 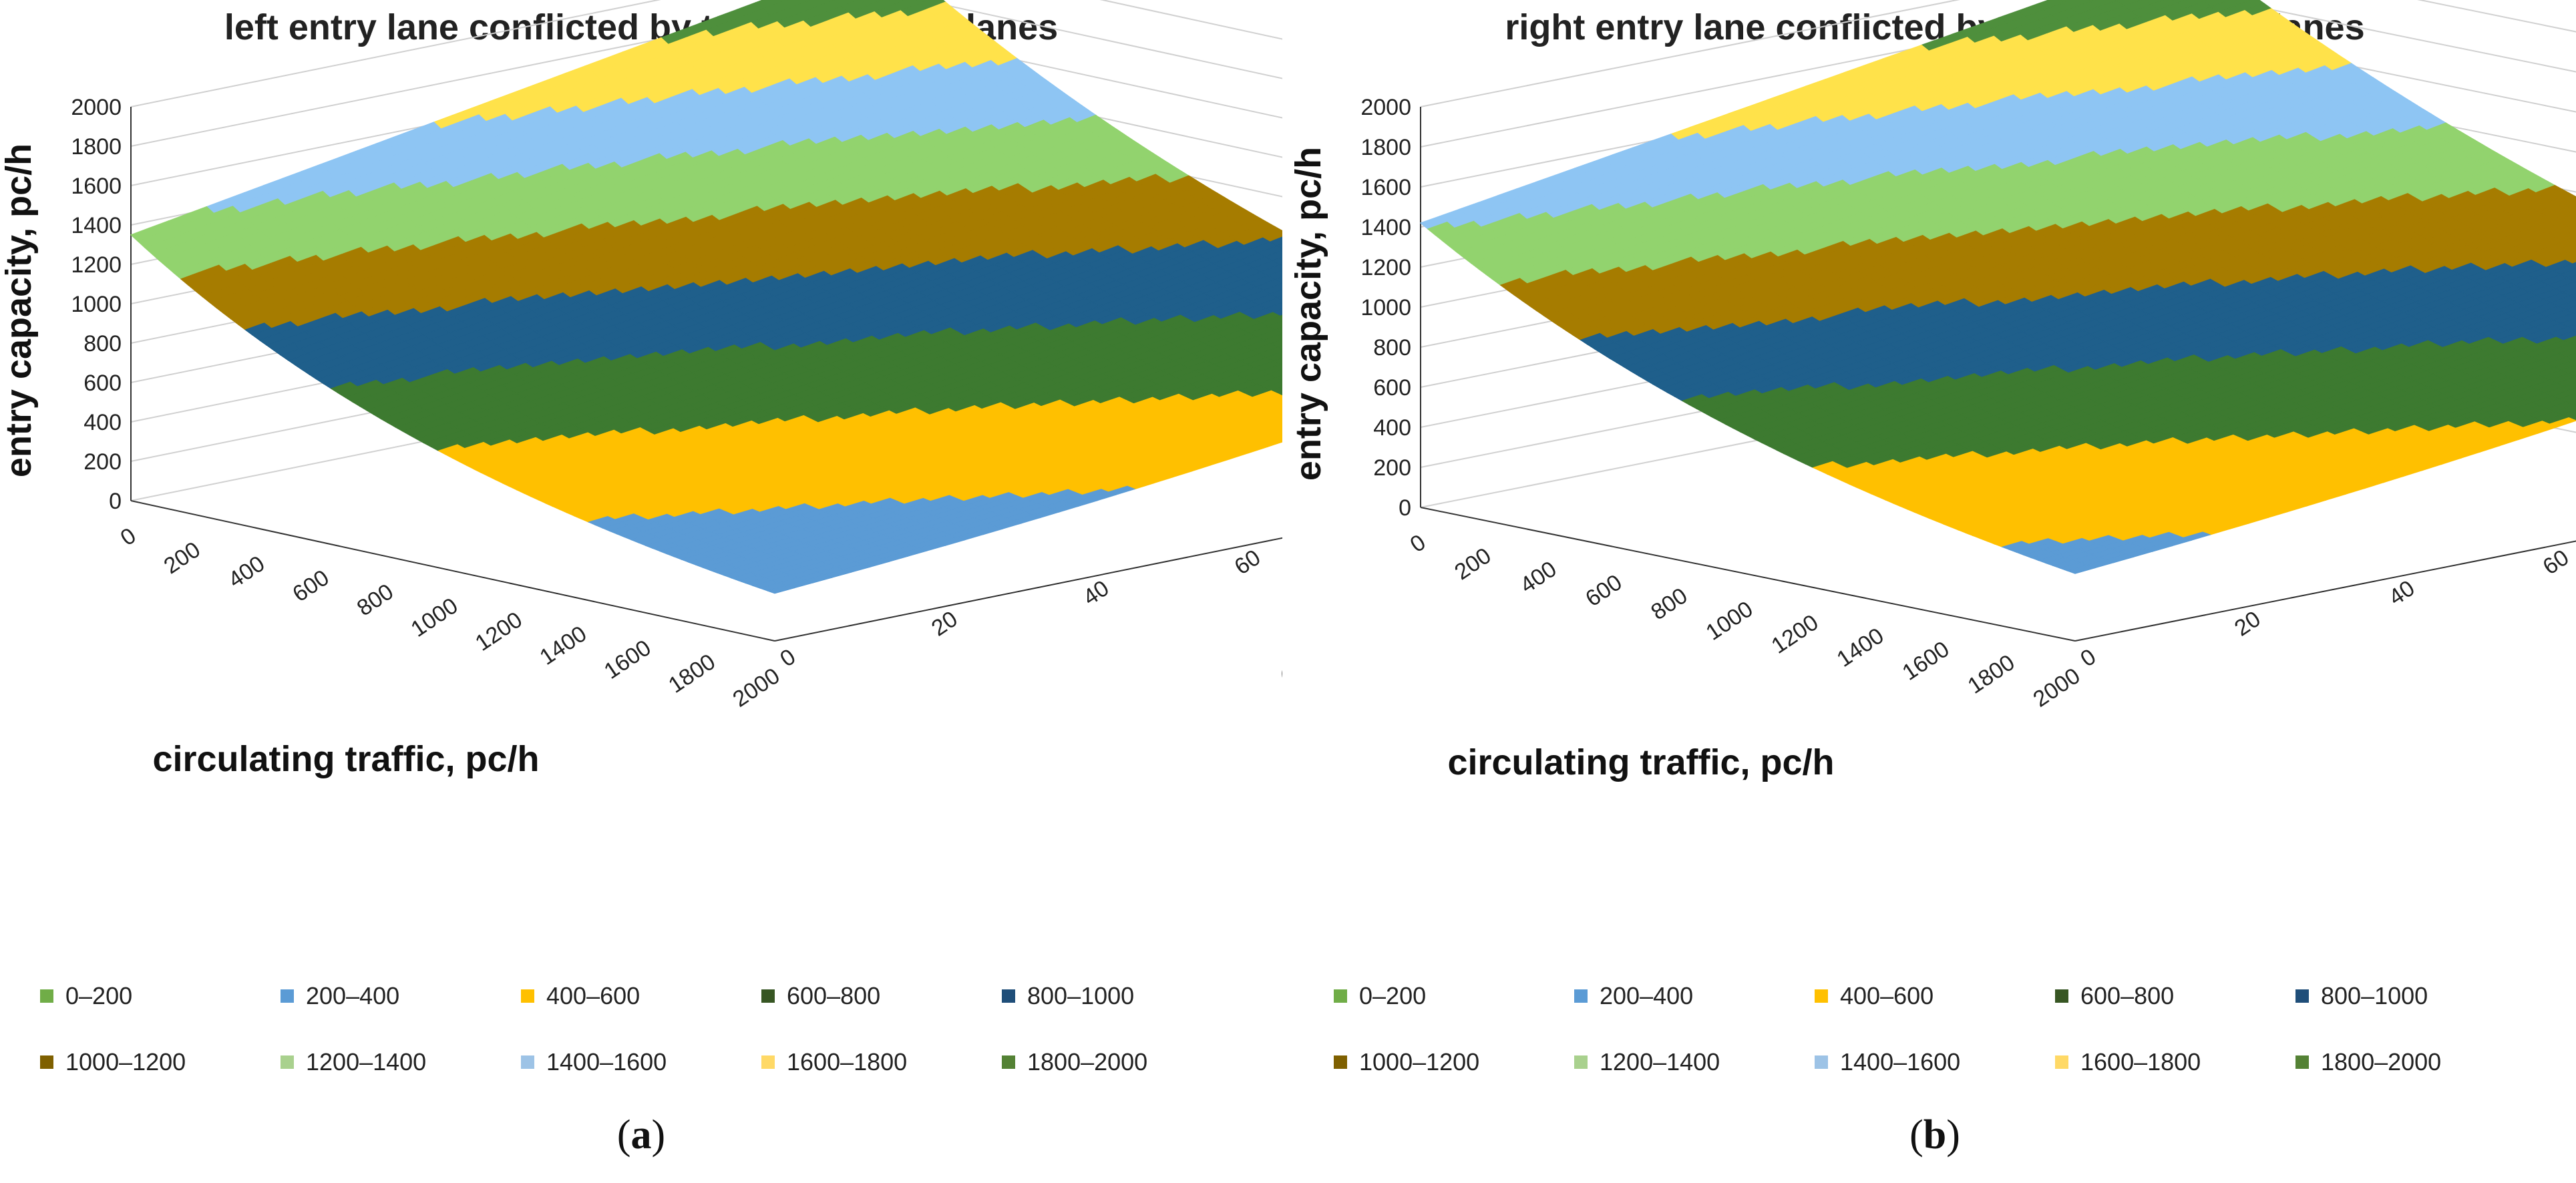 I want to click on x-tick-label: 1400, so click(x=563, y=645).